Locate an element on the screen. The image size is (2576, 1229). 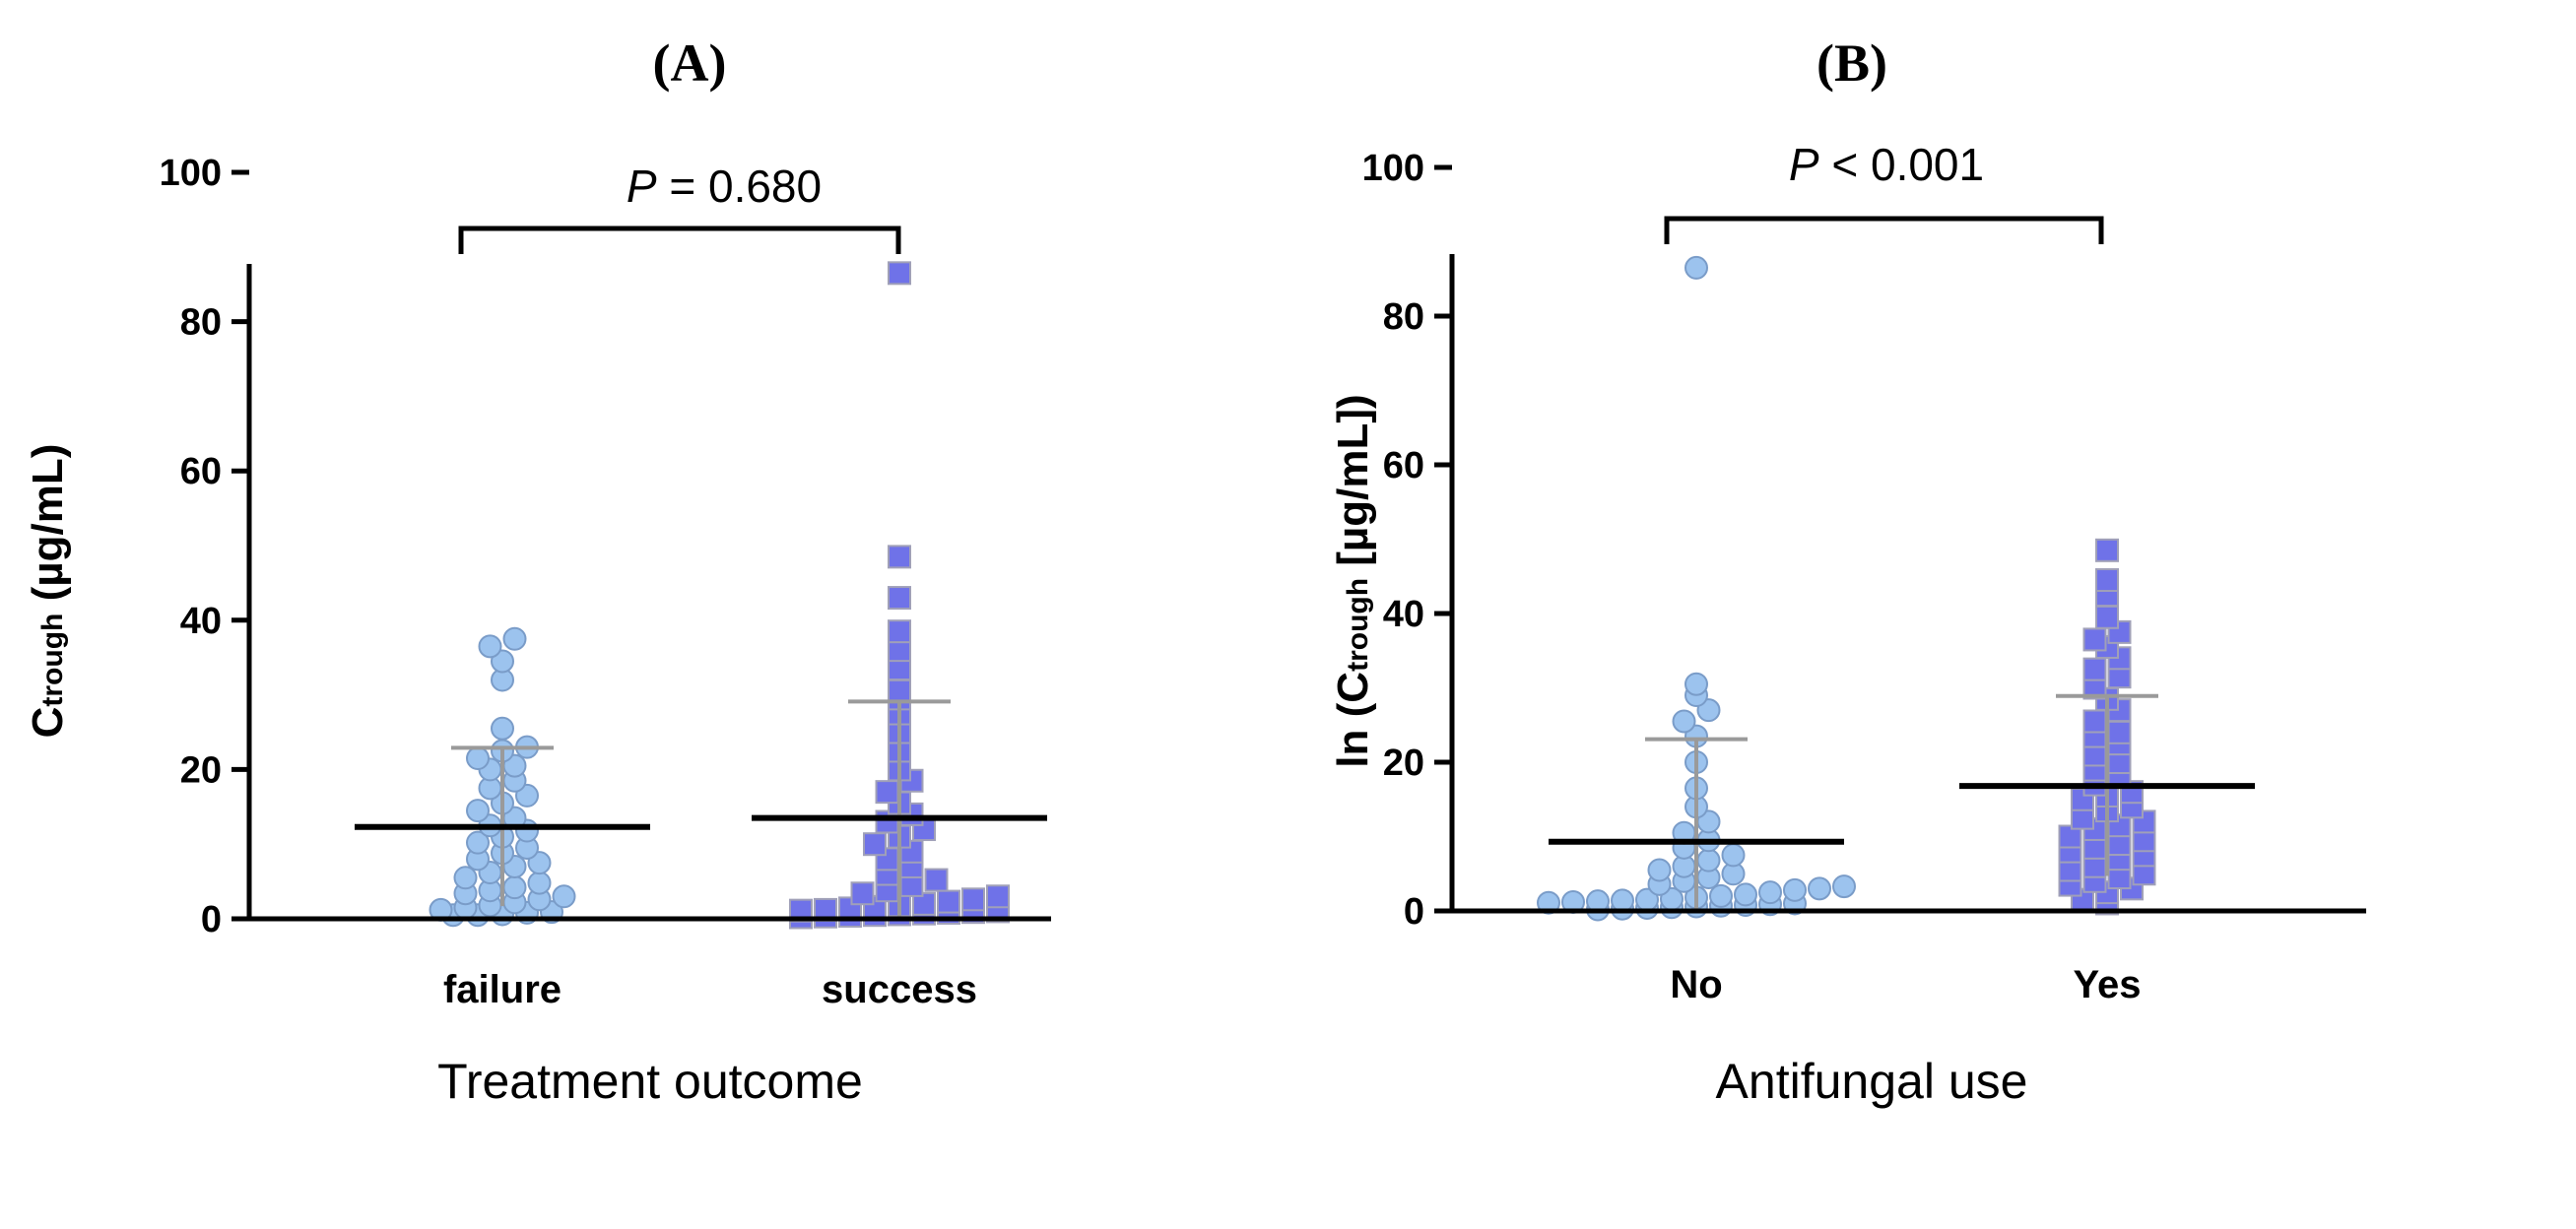
panel-b-pvalue-prefix: P is located at coordinates (1804, 165).